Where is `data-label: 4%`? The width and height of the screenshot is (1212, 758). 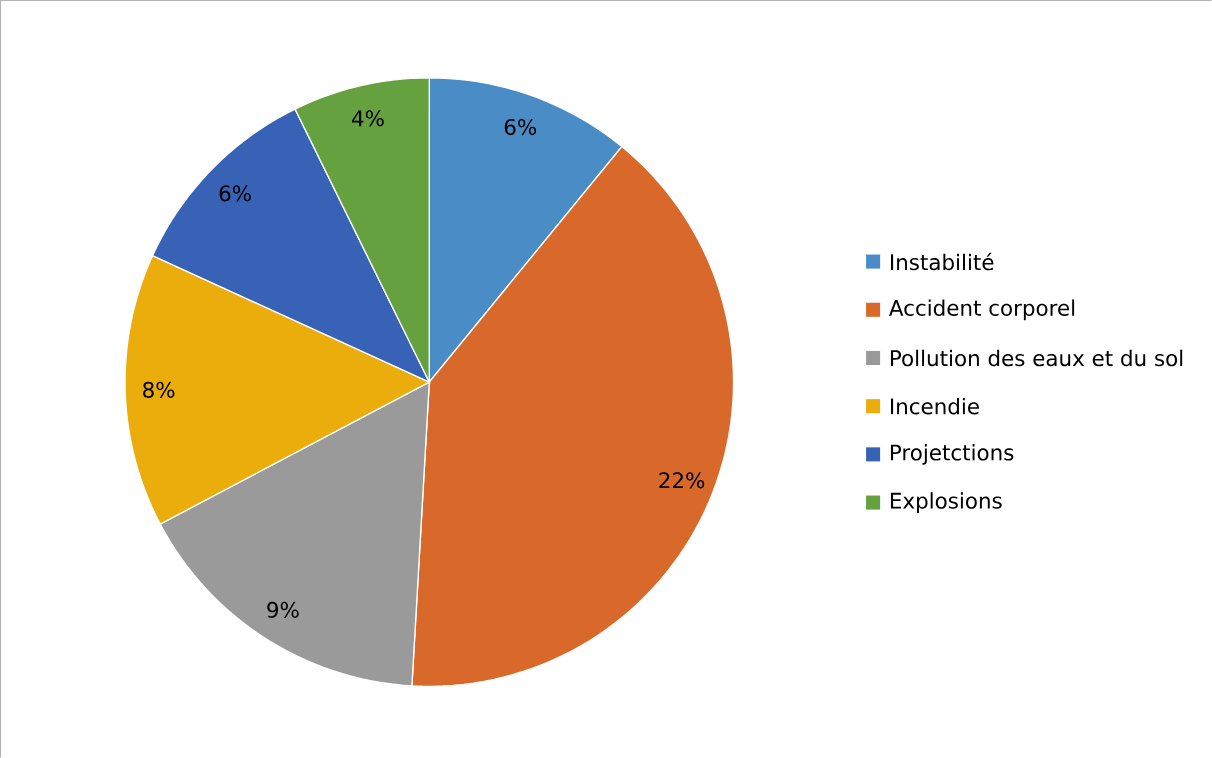
data-label: 4% is located at coordinates (368, 118).